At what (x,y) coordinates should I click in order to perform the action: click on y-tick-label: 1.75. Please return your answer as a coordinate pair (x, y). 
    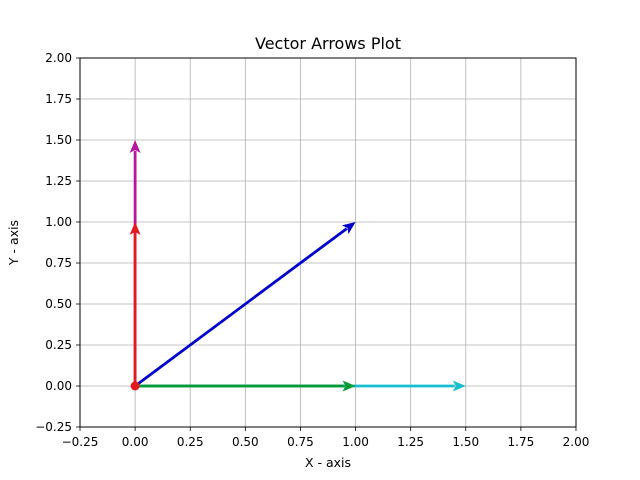
    Looking at the image, I should click on (58, 99).